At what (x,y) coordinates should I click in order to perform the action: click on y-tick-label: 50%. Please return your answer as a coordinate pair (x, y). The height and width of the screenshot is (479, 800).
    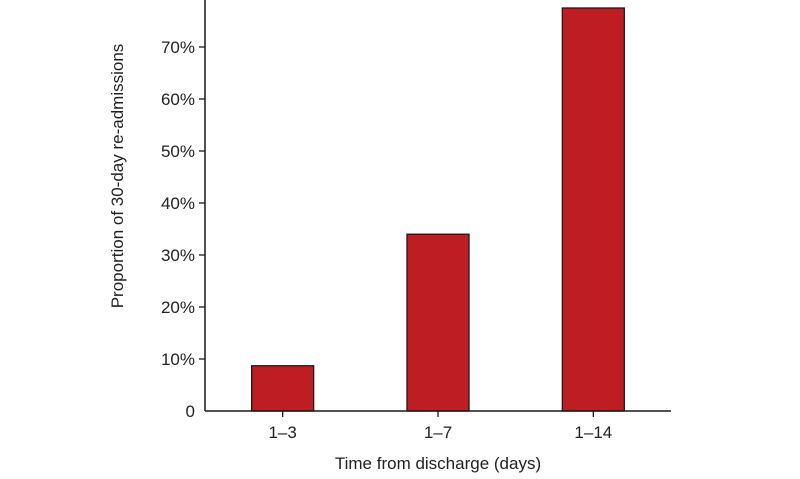
    Looking at the image, I should click on (178, 151).